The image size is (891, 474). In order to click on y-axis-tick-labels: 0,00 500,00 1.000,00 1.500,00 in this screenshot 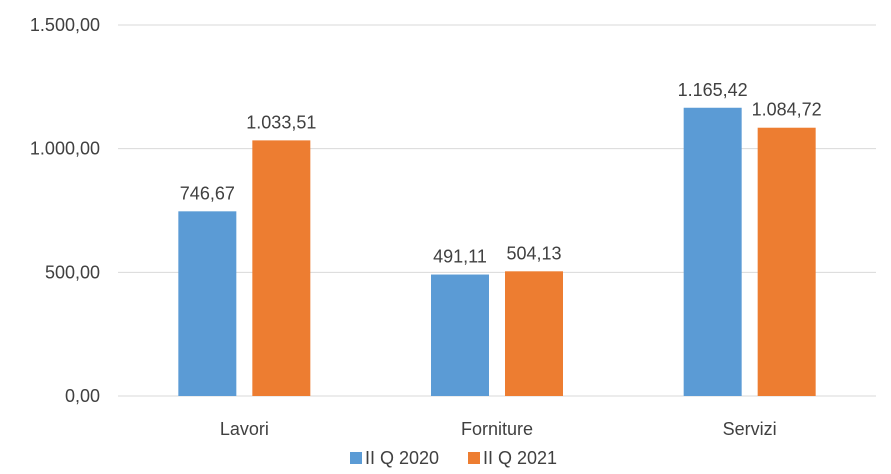, I will do `click(65, 210)`.